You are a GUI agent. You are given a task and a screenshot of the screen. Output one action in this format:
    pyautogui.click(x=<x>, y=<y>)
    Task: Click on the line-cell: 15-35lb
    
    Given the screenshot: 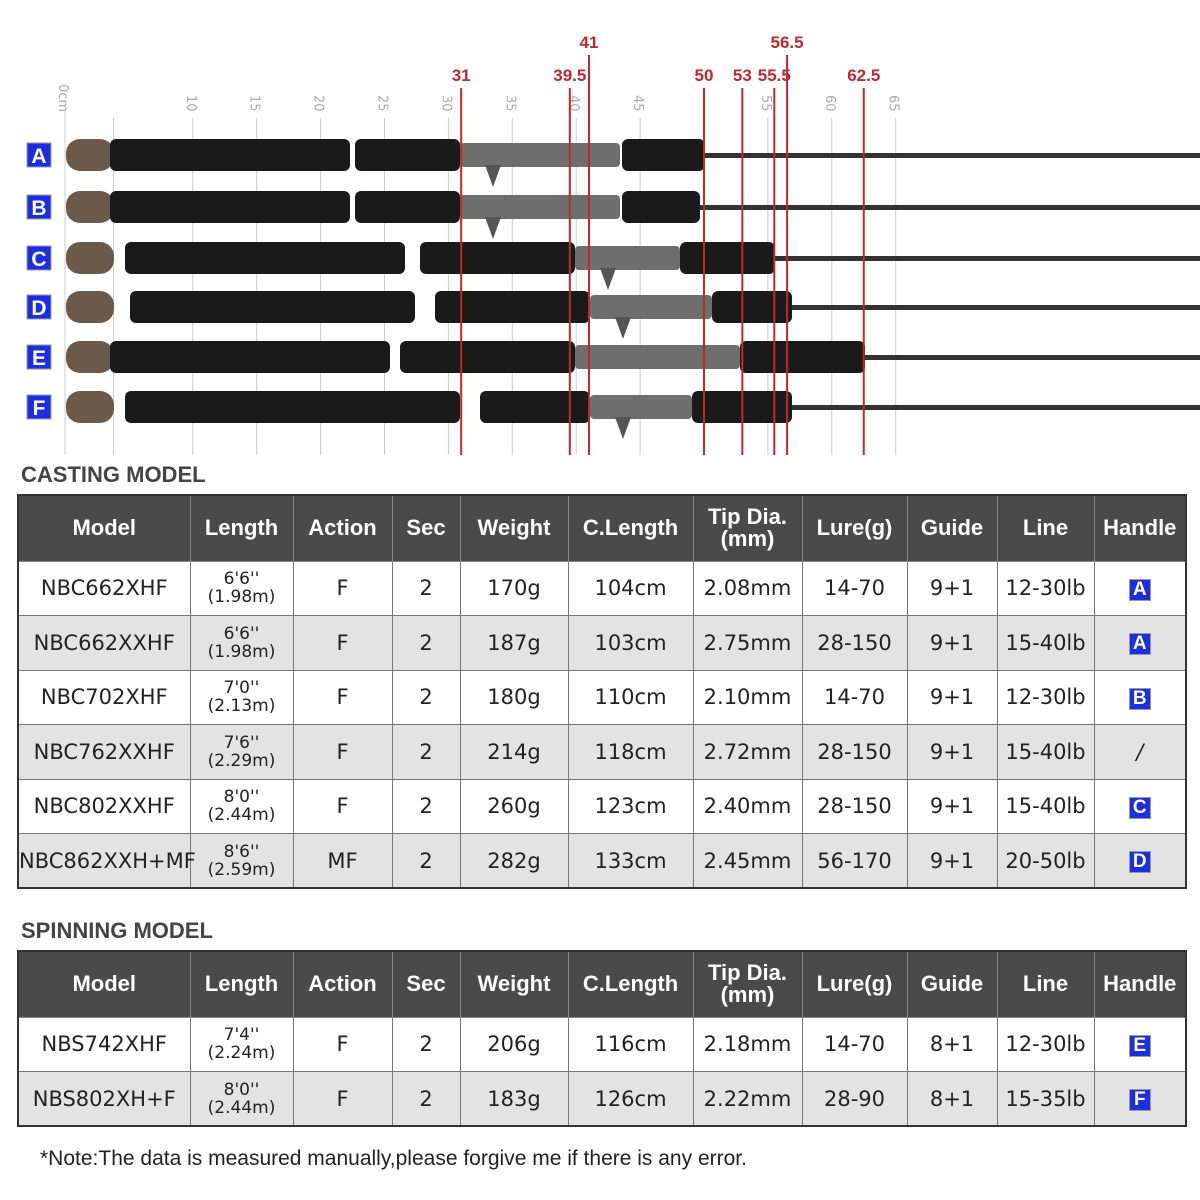 What is the action you would take?
    pyautogui.click(x=1045, y=1099)
    